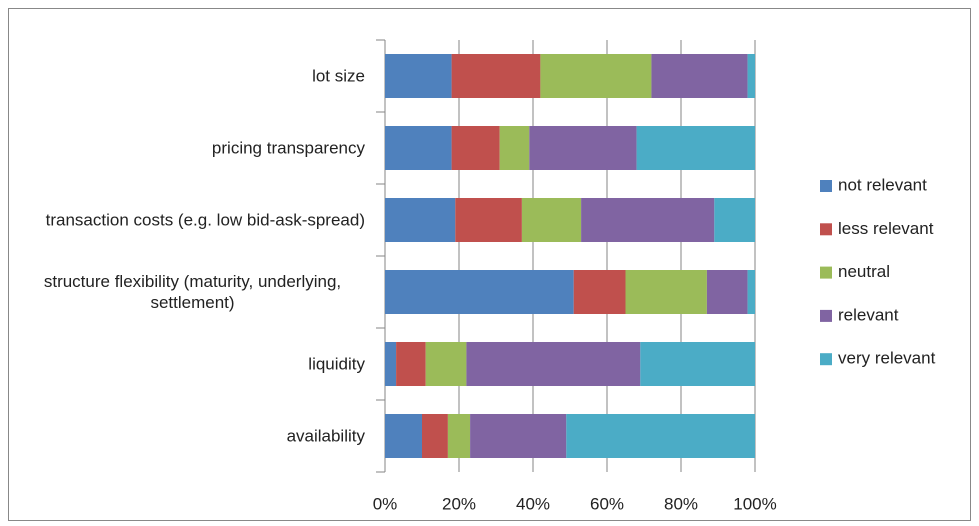 This screenshot has height=526, width=979. I want to click on y-tick-label: liquidity, so click(187, 364).